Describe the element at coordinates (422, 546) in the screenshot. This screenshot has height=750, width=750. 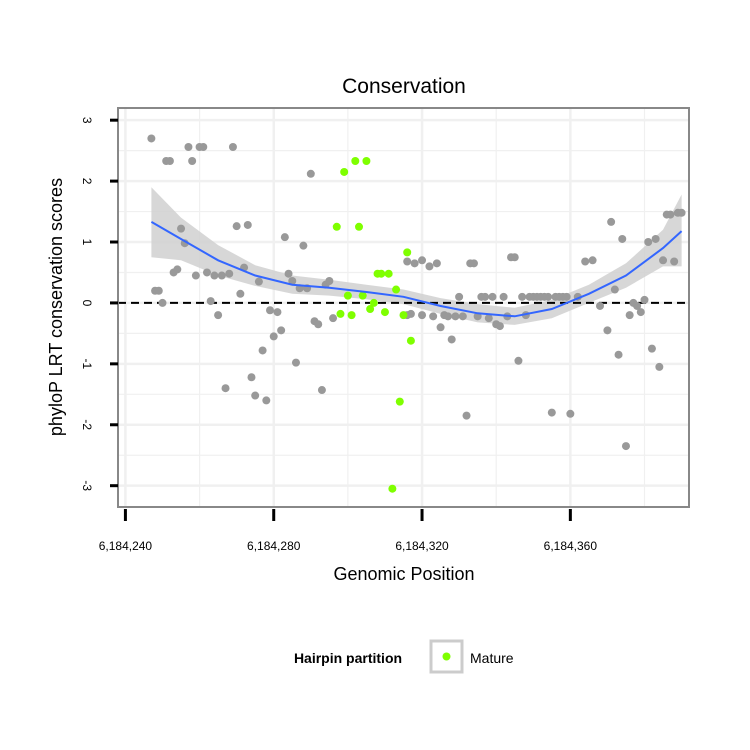
I see `x-tick-label: 6,184,320` at that location.